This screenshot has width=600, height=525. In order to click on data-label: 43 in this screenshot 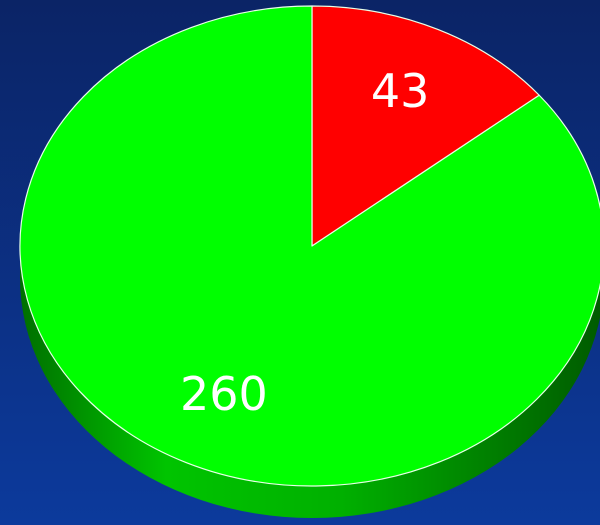, I will do `click(400, 91)`.